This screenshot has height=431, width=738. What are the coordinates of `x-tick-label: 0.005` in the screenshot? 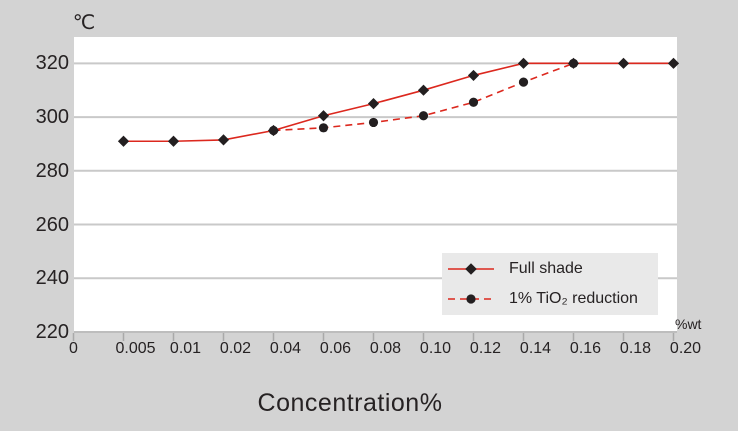 It's located at (135, 348).